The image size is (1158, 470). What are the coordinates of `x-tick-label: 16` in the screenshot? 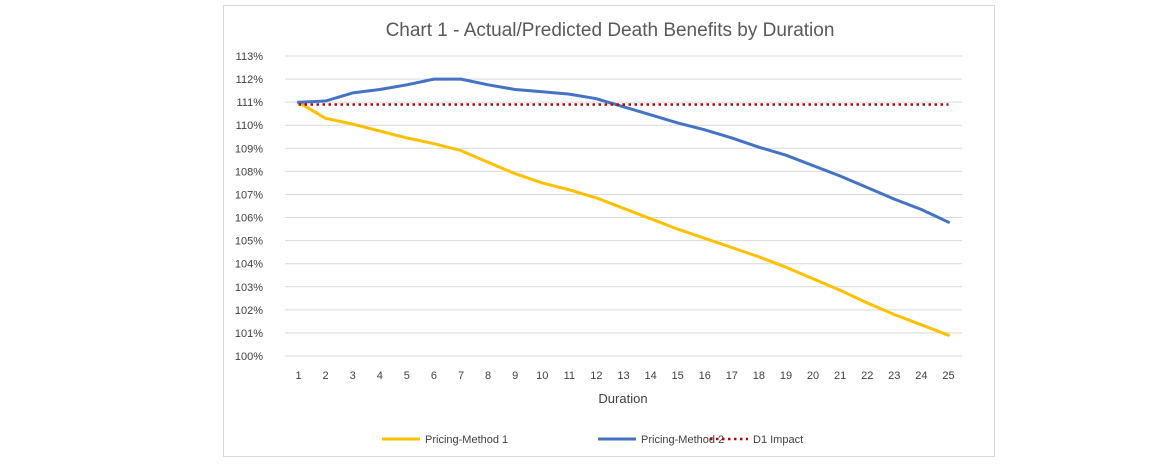 It's located at (705, 376).